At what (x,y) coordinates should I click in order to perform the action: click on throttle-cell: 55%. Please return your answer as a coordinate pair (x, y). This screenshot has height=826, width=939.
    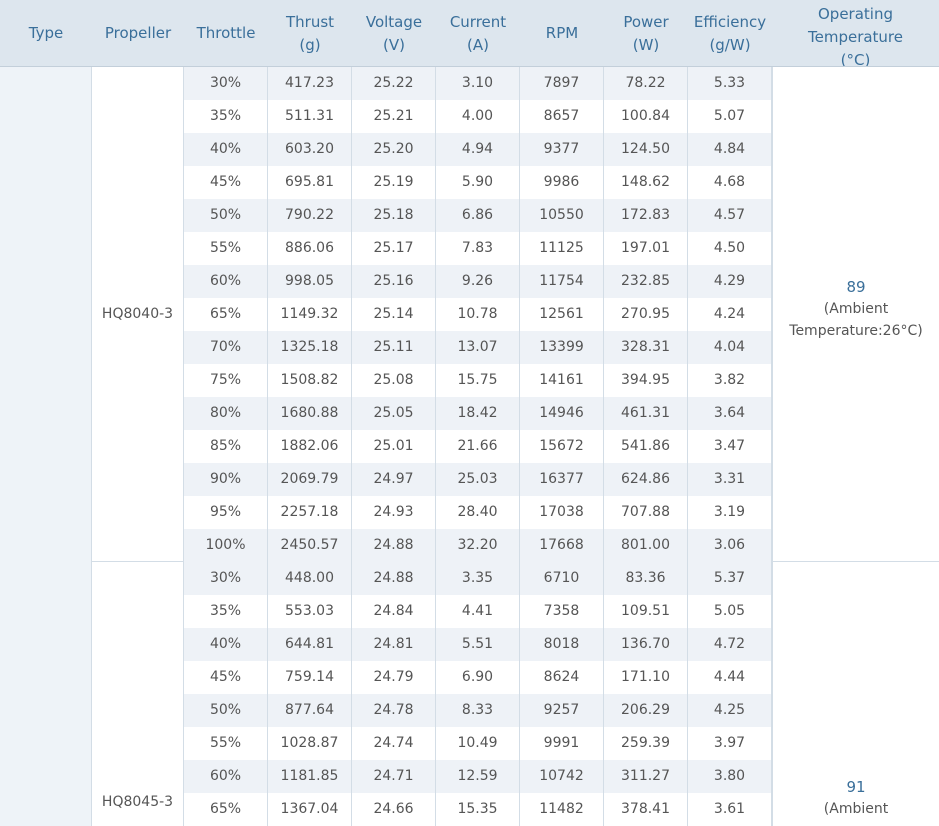
    Looking at the image, I should click on (226, 248).